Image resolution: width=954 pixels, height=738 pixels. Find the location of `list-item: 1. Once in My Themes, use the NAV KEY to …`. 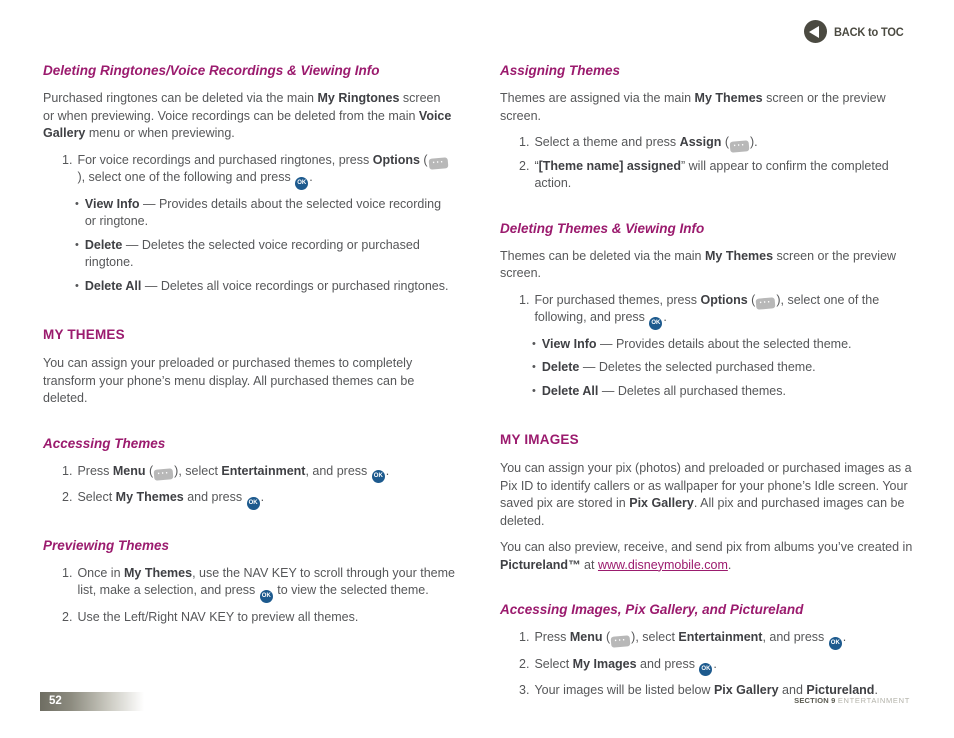

list-item: 1. Once in My Themes, use the NAV KEY to … is located at coordinates (249, 584).